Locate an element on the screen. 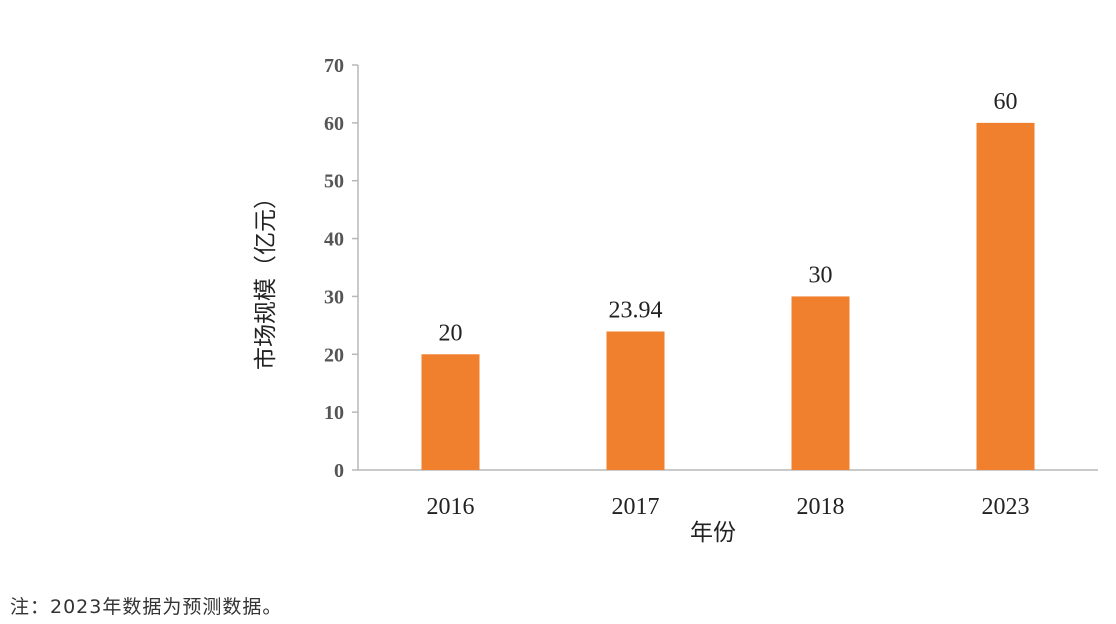 This screenshot has height=624, width=1116. y-tick-label: 30 is located at coordinates (334, 297).